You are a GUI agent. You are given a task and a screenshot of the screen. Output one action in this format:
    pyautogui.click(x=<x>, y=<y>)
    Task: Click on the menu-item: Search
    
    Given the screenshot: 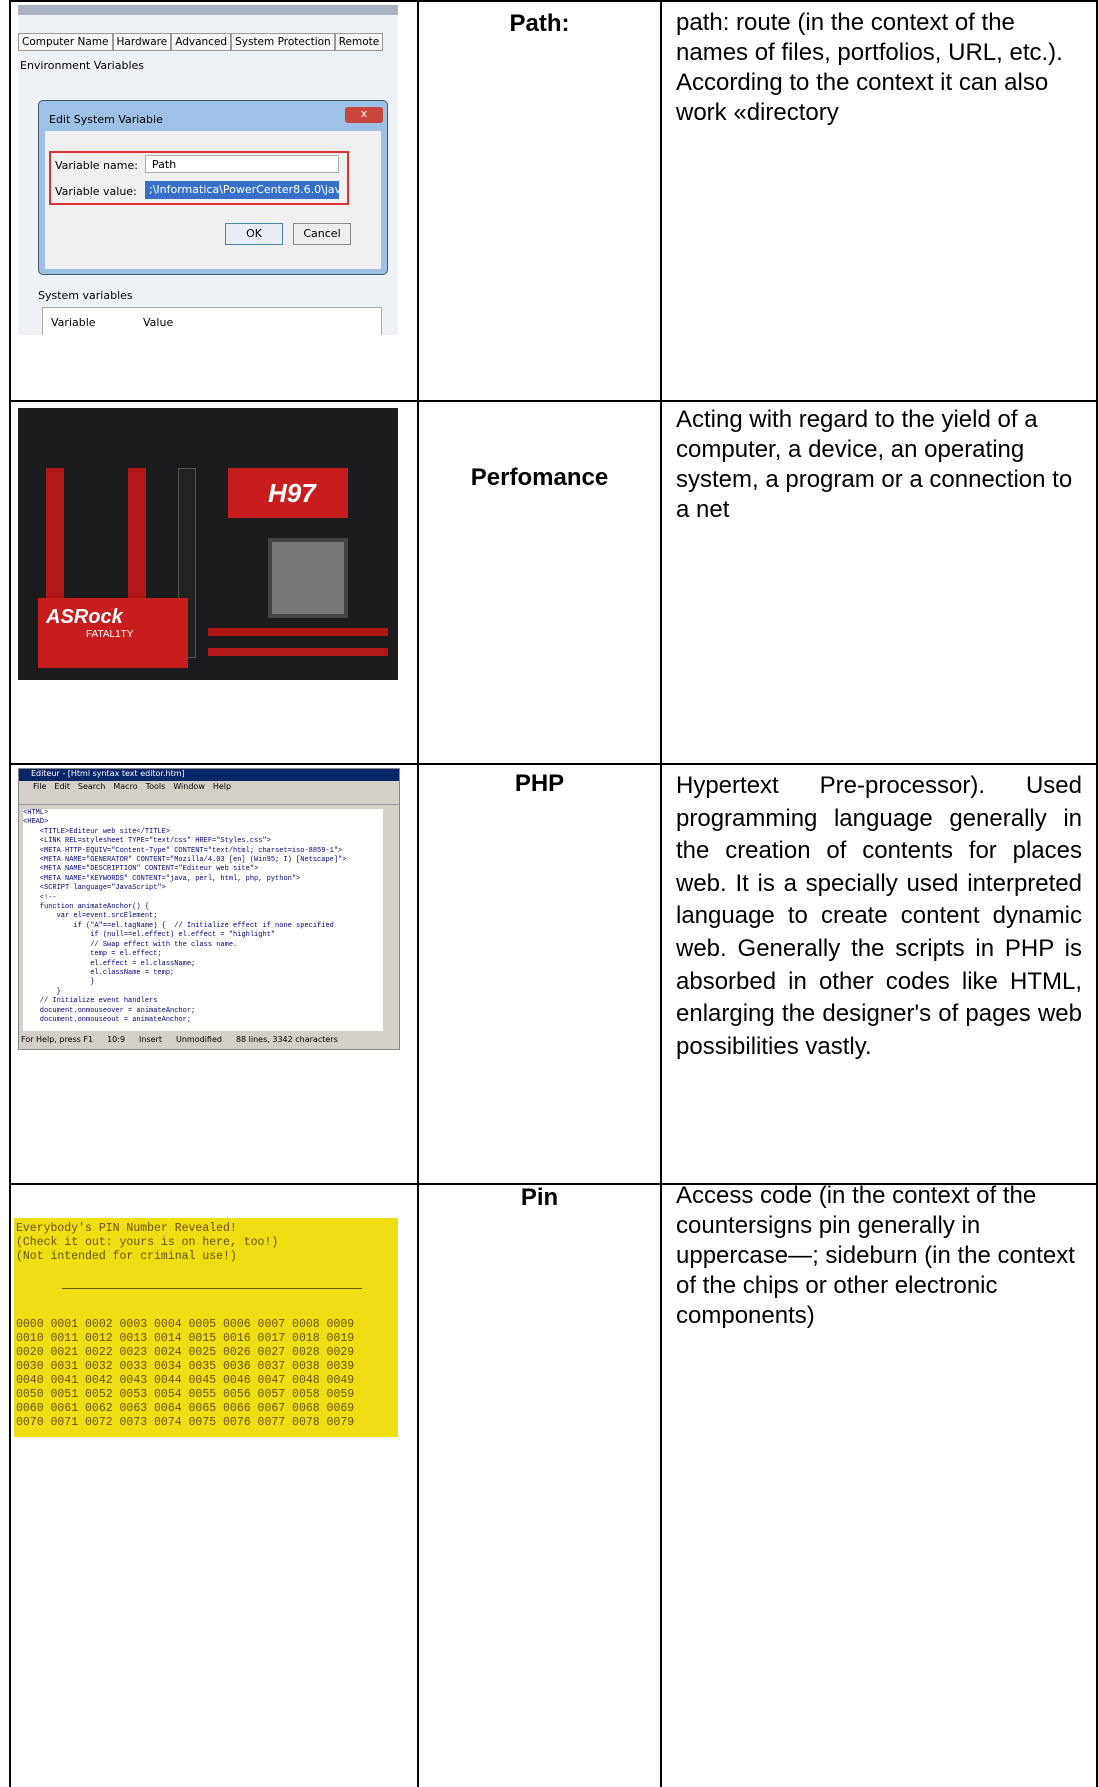 What is the action you would take?
    pyautogui.click(x=91, y=786)
    